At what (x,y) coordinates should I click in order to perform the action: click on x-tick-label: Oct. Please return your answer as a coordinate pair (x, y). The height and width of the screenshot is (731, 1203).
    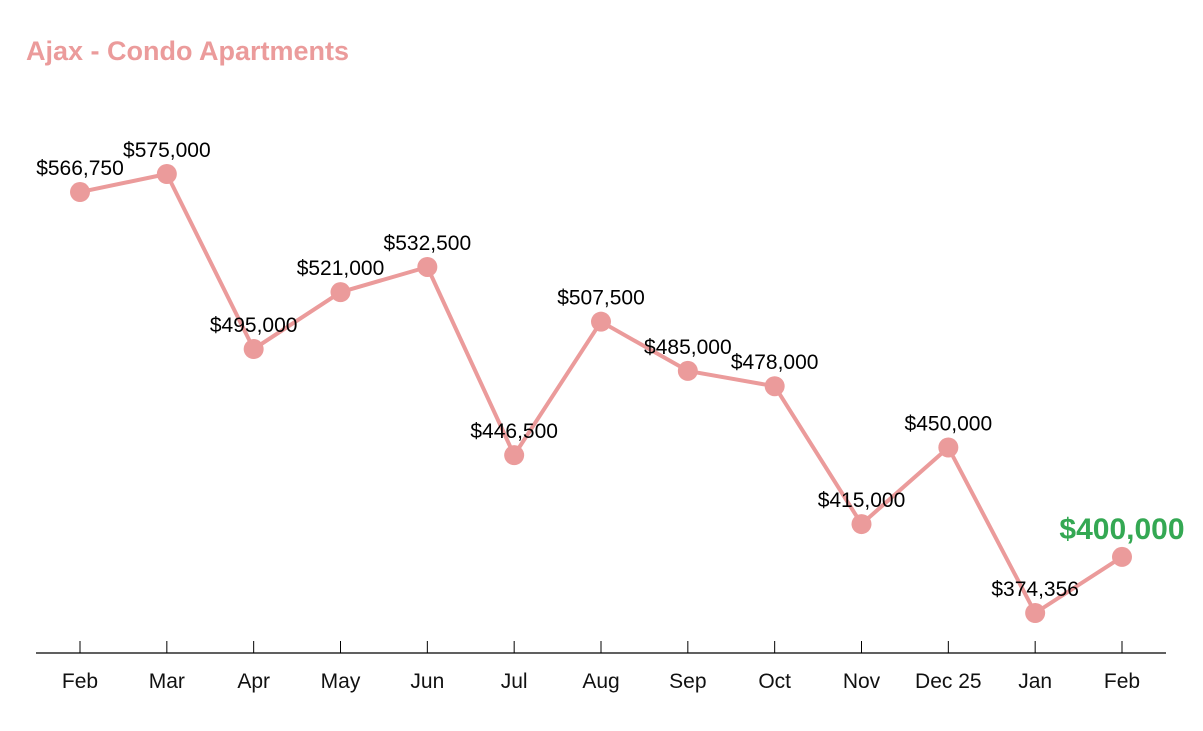
    Looking at the image, I should click on (774, 681).